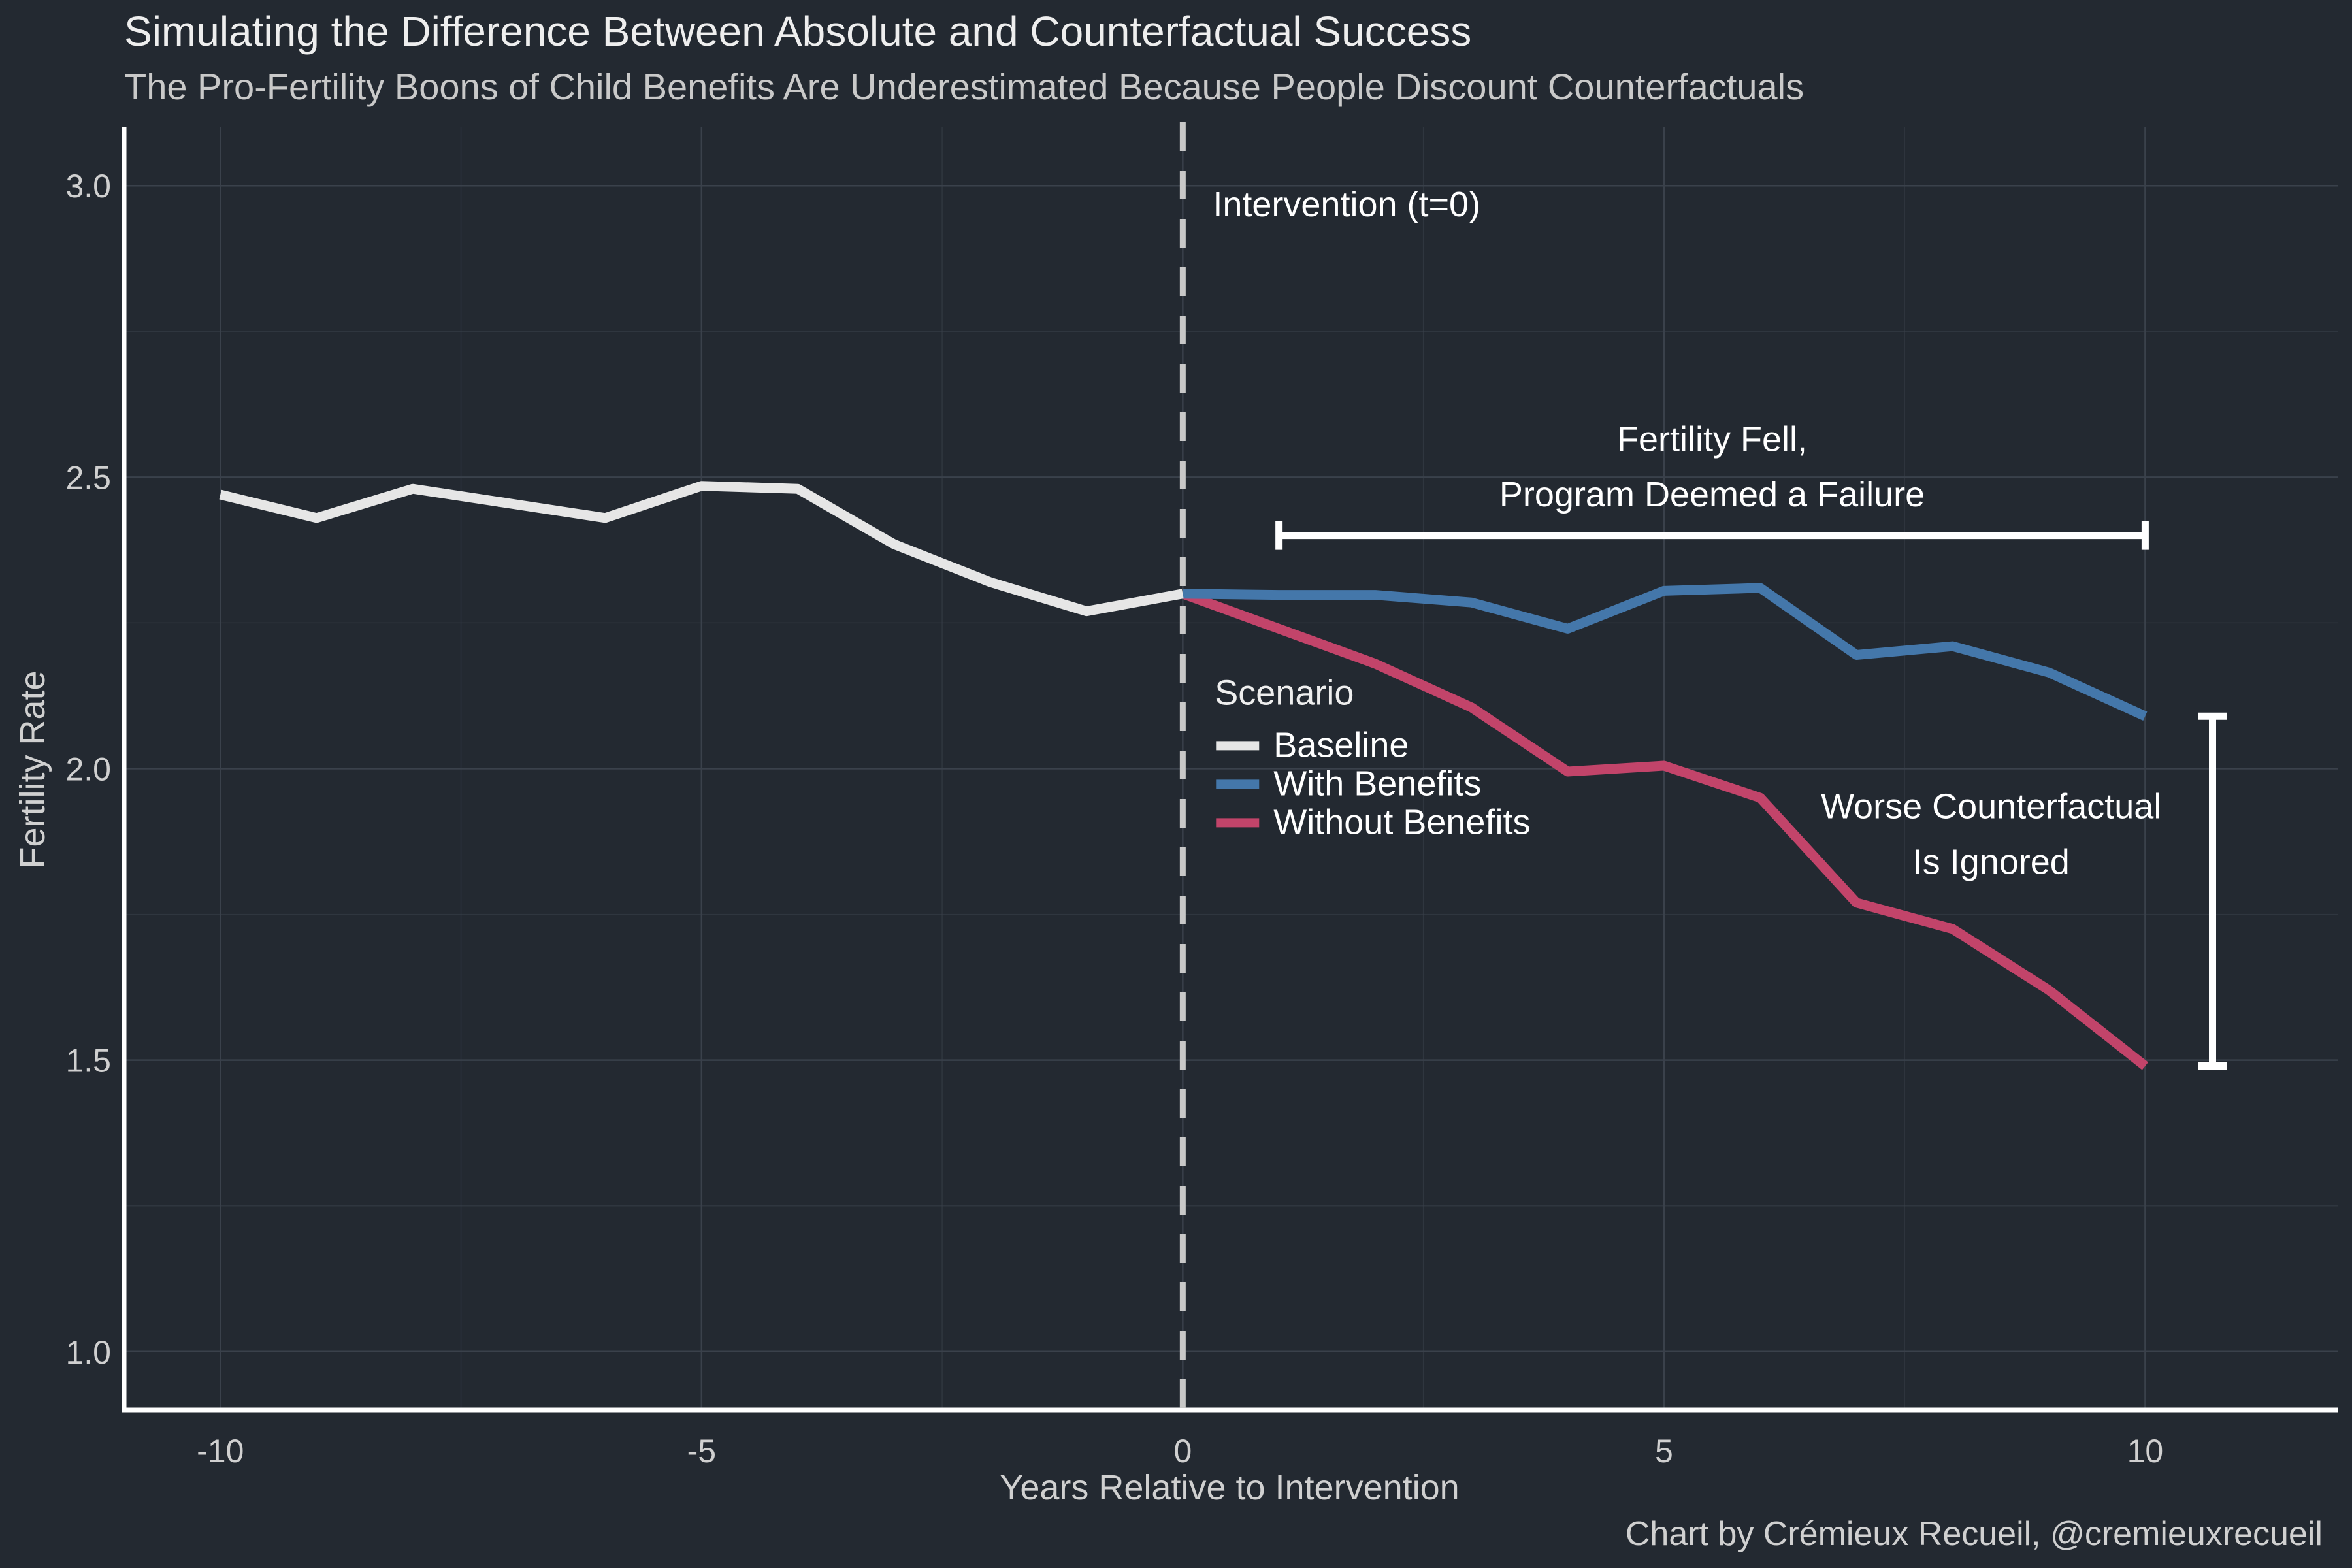 This screenshot has height=1568, width=2352. Describe the element at coordinates (1229, 1487) in the screenshot. I see `x-axis-label: Years Relative to Intervention` at that location.